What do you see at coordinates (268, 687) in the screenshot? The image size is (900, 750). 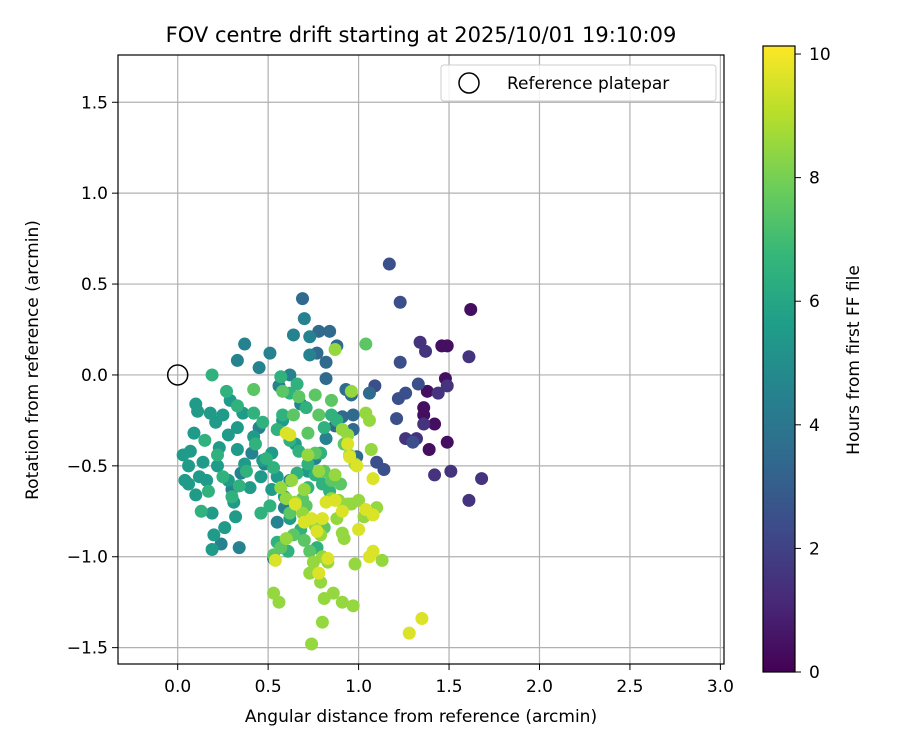 I see `x-tick-label: 0.5` at bounding box center [268, 687].